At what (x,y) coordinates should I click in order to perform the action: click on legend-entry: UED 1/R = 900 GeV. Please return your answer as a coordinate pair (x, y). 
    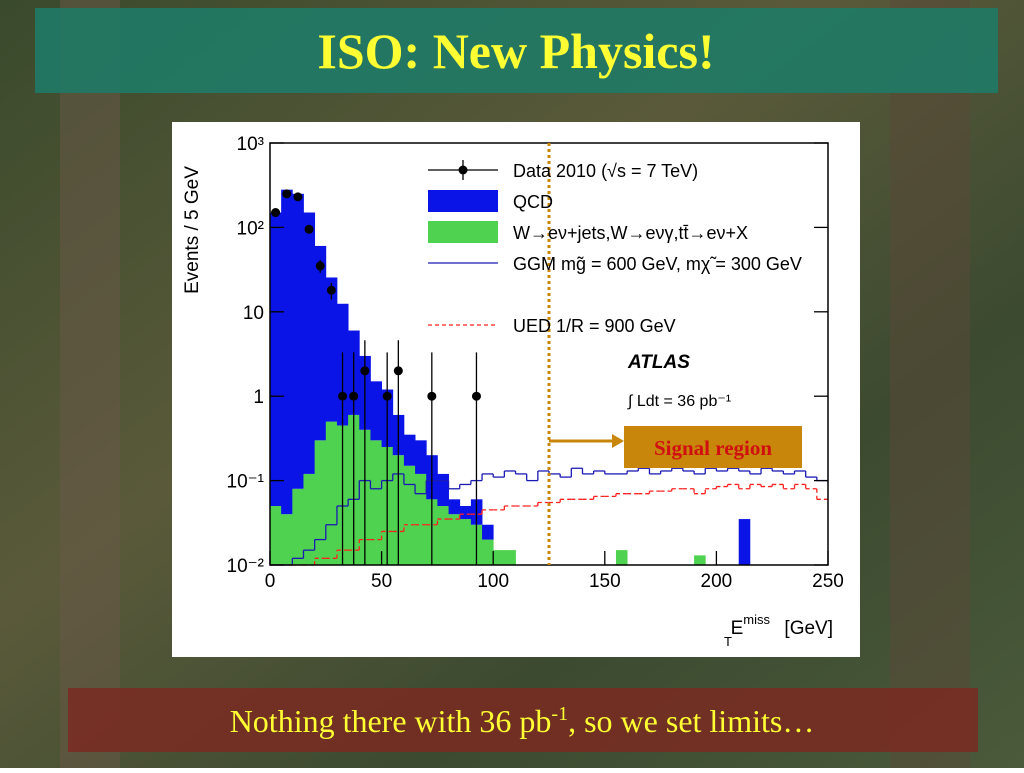
    Looking at the image, I should click on (552, 326).